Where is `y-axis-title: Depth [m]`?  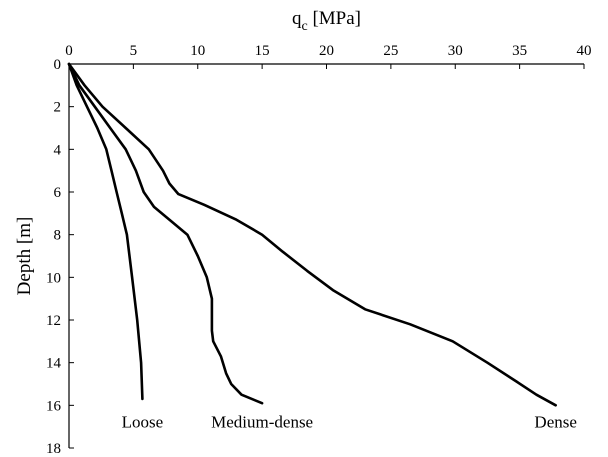 y-axis-title: Depth [m] is located at coordinates (24, 256).